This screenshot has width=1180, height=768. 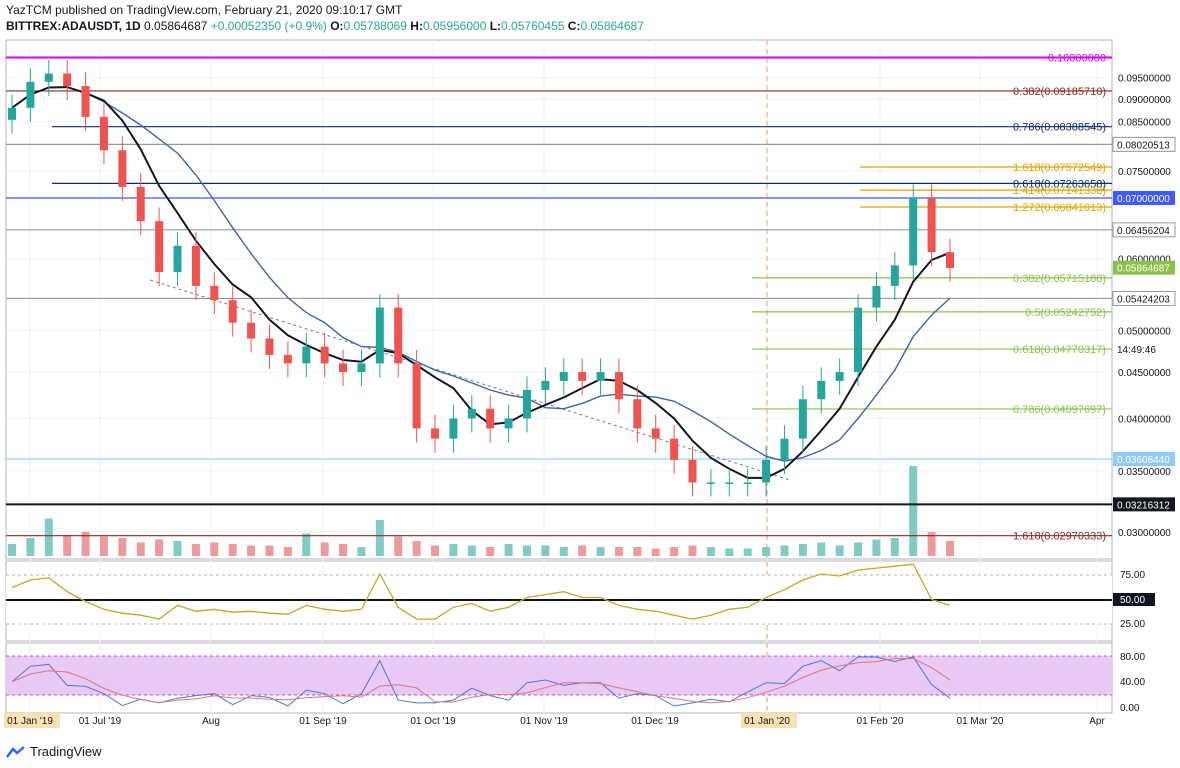 I want to click on time-label: 01 Nov '19, so click(x=544, y=721).